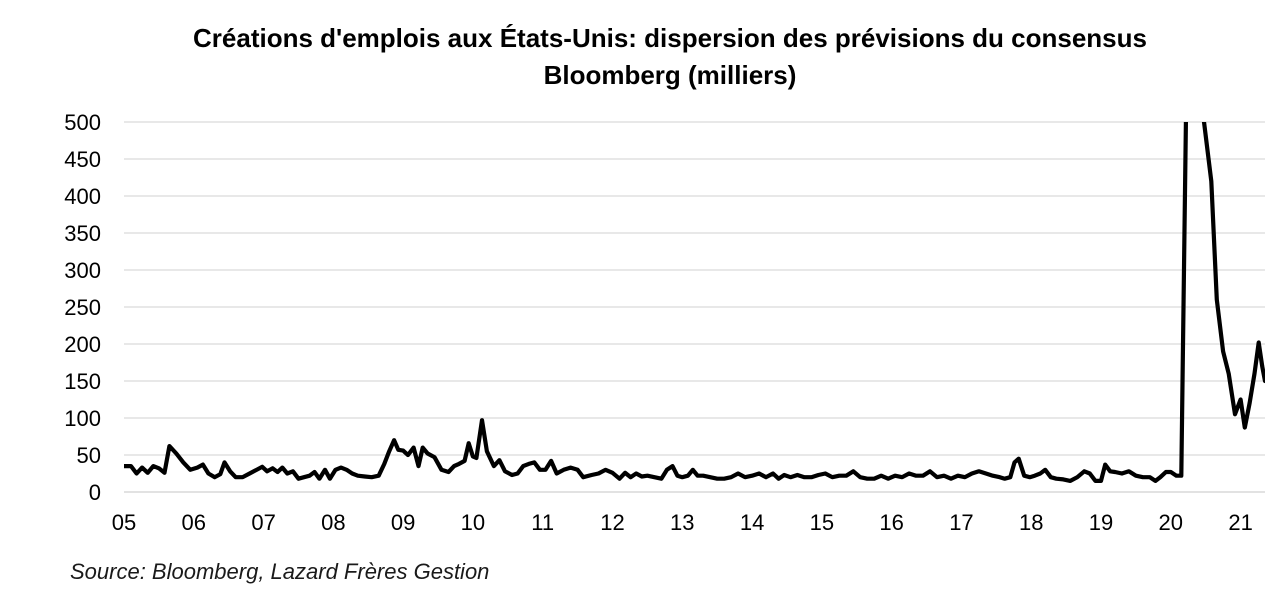 Image resolution: width=1265 pixels, height=597 pixels. Describe the element at coordinates (82, 122) in the screenshot. I see `y-tick-label: 500` at that location.